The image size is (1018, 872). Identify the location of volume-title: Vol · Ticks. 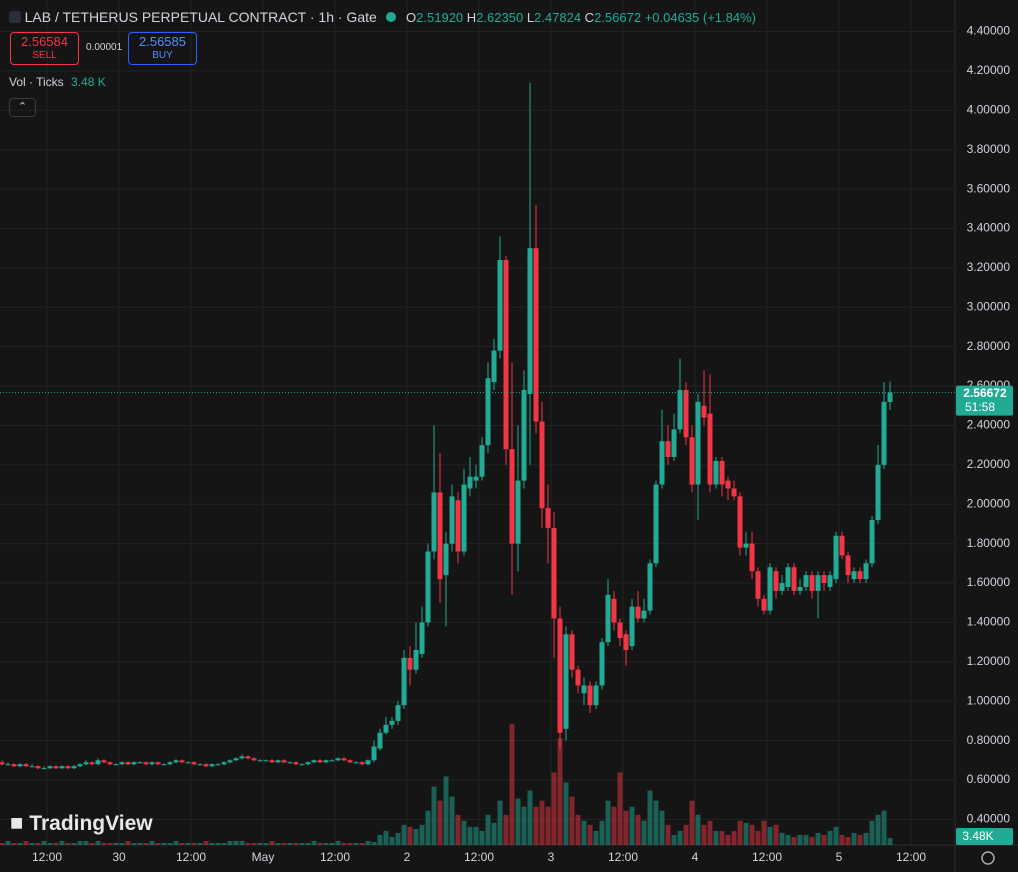
(36, 82).